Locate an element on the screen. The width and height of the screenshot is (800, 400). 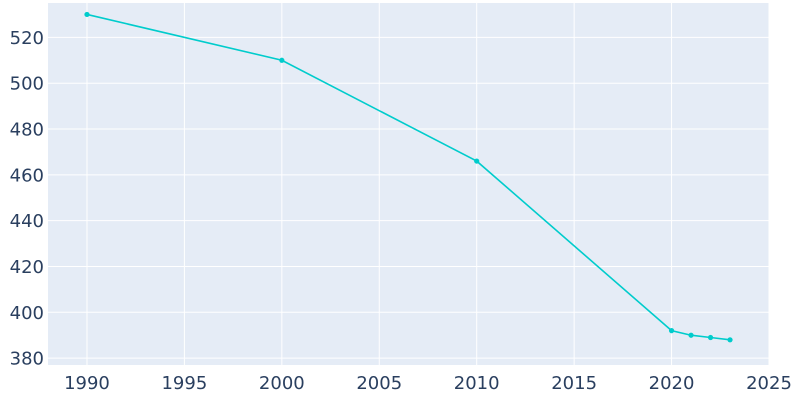
y-axis-ticks: 380 400 420 440 460 480 500 520 is located at coordinates (27, 199).